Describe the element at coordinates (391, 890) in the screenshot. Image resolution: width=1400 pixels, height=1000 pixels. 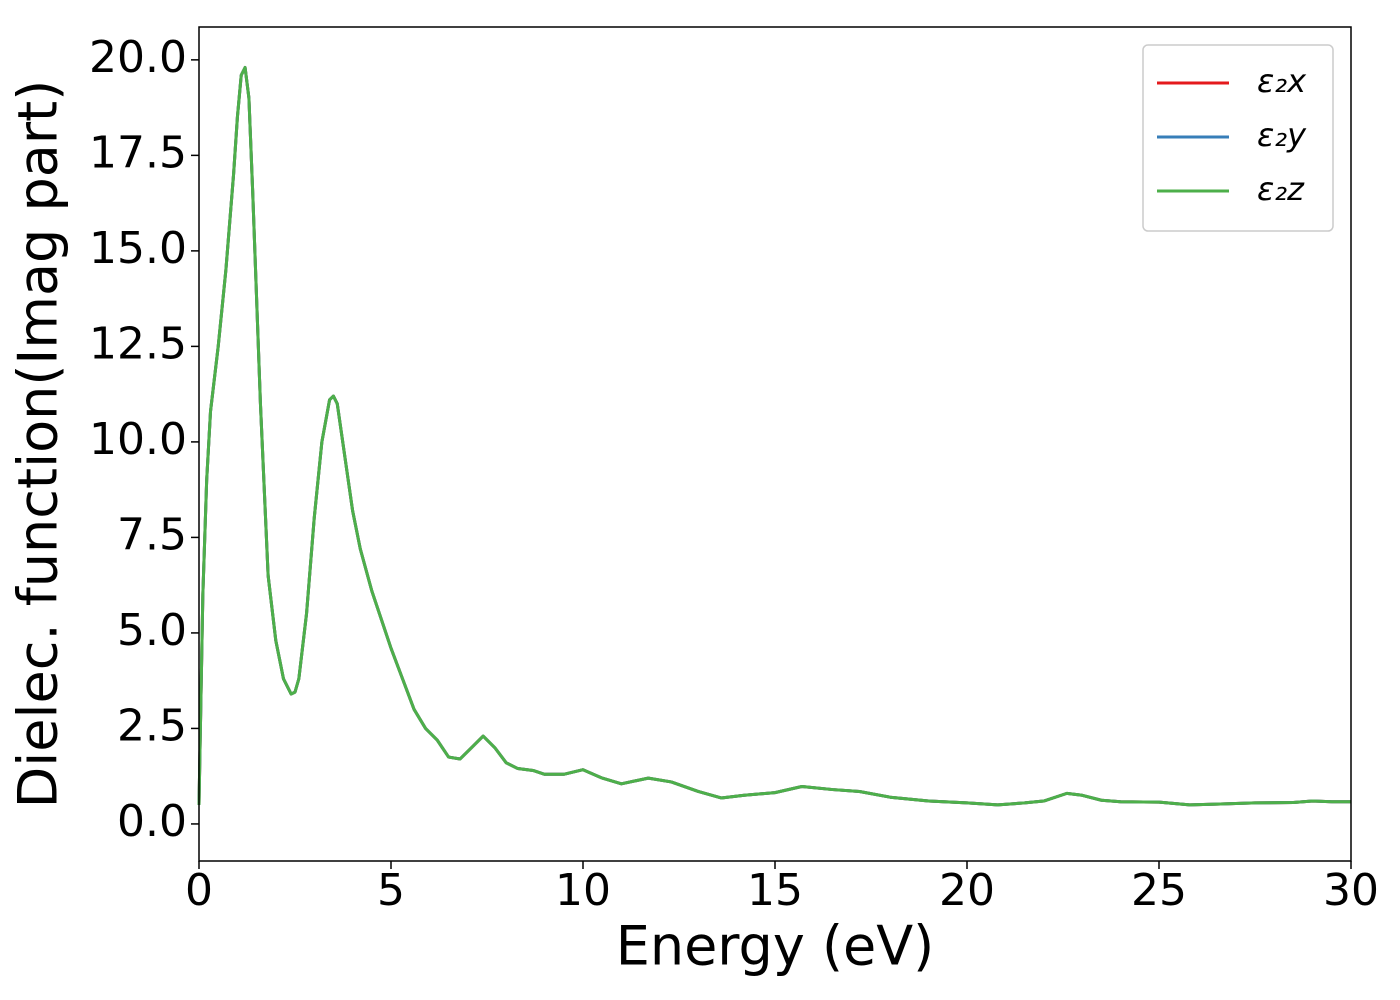
I see `x-tick-label: 5` at that location.